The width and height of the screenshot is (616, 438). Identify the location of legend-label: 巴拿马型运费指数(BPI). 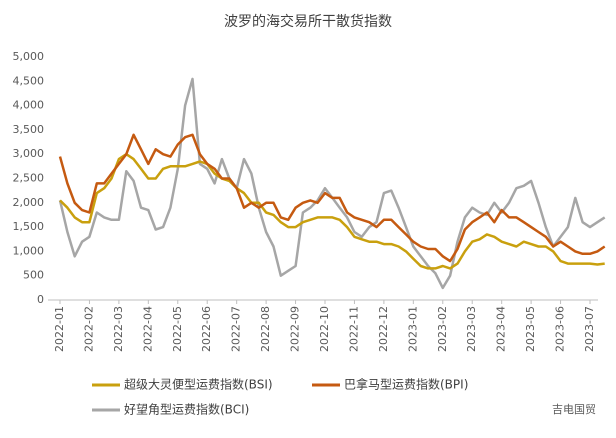
(406, 384).